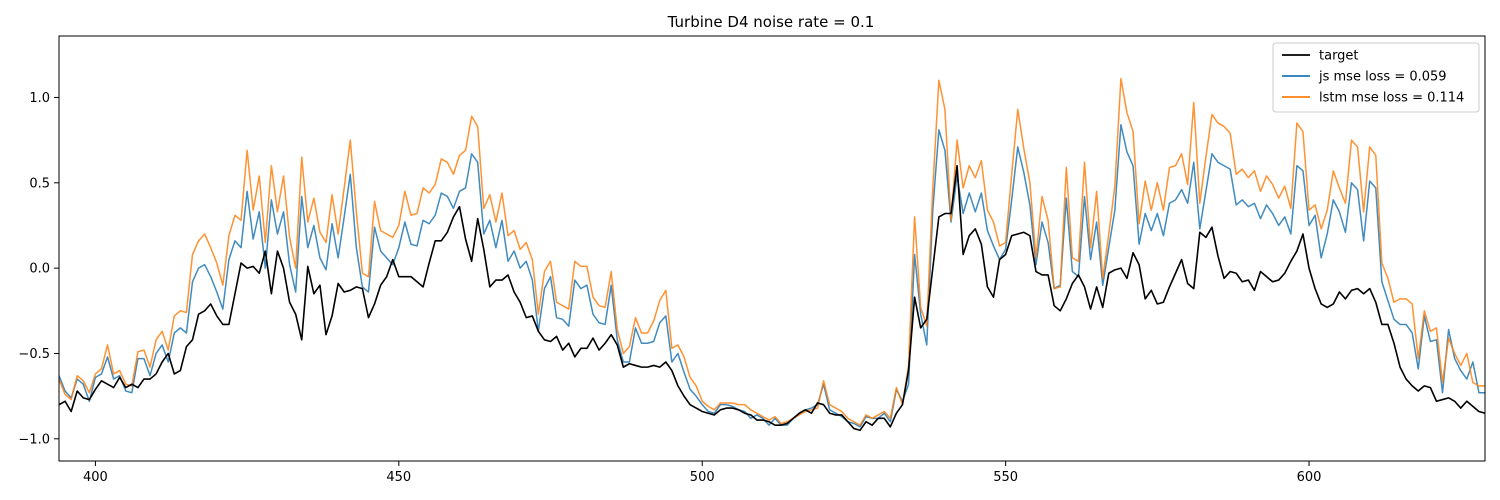 This screenshot has width=1500, height=500. Describe the element at coordinates (95, 477) in the screenshot. I see `x-tick-label: 400` at that location.